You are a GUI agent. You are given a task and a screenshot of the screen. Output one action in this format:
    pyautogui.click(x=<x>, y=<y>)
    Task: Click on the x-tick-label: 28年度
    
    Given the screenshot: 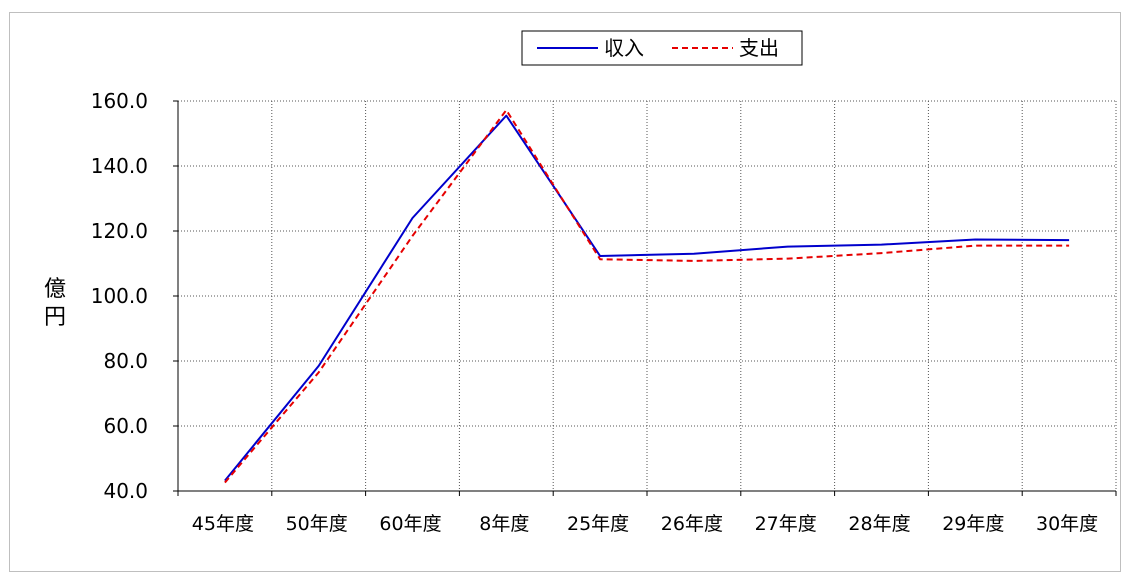 What is the action you would take?
    pyautogui.click(x=879, y=524)
    